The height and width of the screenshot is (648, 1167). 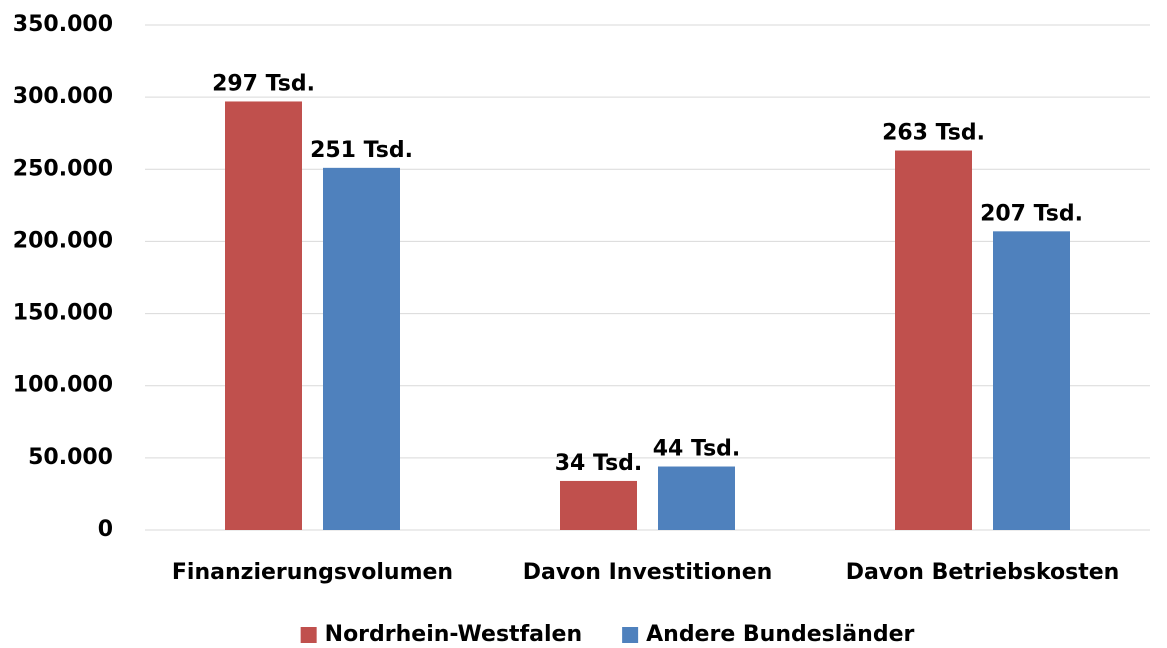 What do you see at coordinates (63, 168) in the screenshot?
I see `y-tick-label: 250.000` at bounding box center [63, 168].